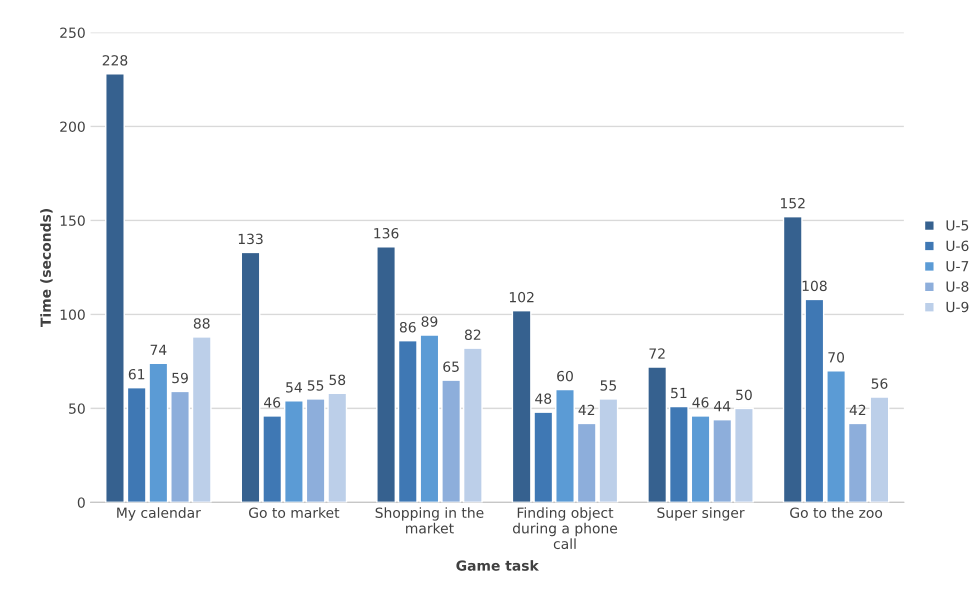 This screenshot has width=974, height=591. I want to click on x-tick-label: Go to market, so click(294, 512).